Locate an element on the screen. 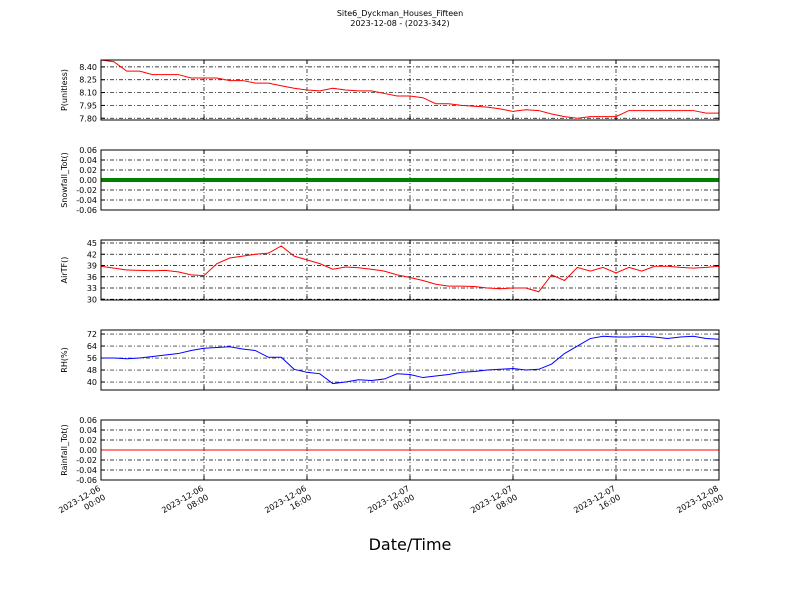 The width and height of the screenshot is (800, 600). y-tick-label: 36 is located at coordinates (92, 277).